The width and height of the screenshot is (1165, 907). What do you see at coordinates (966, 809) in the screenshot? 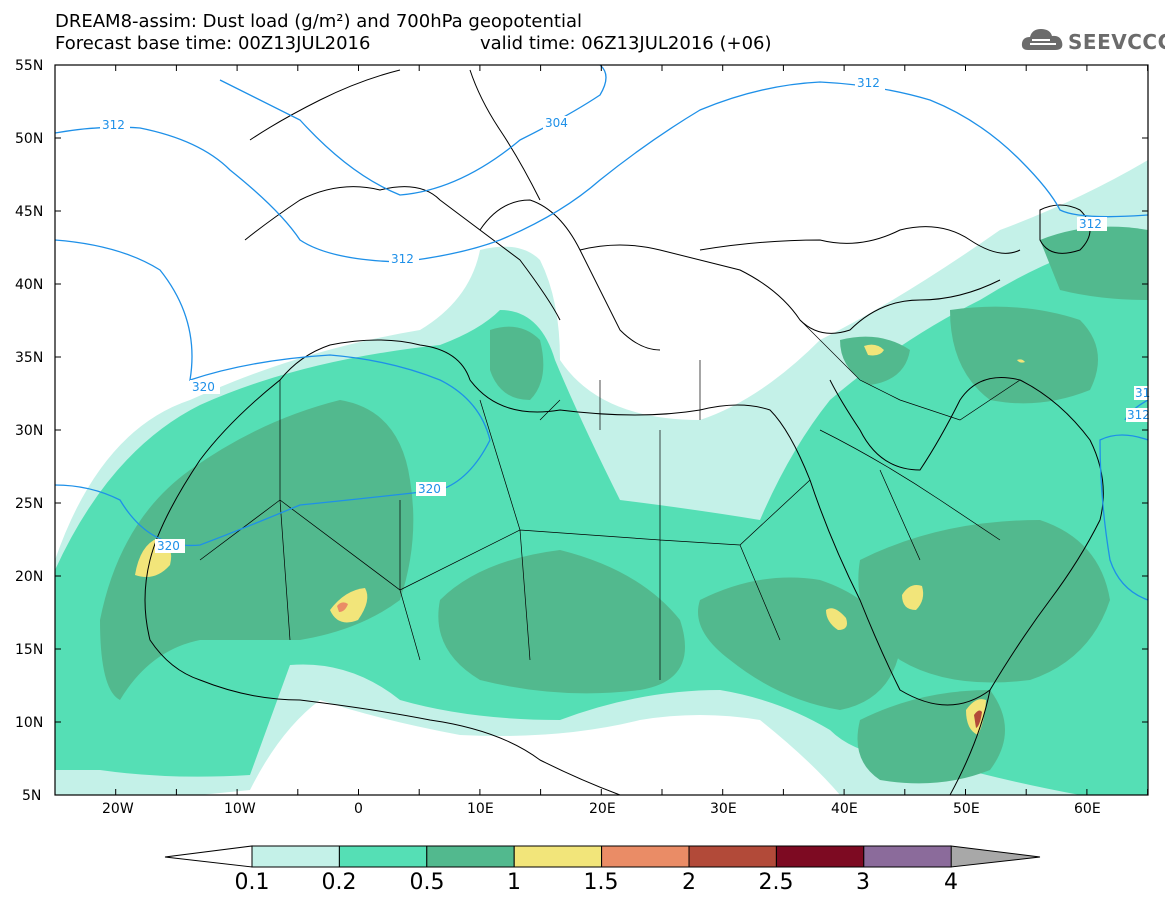
I see `lon-label: 50E` at bounding box center [966, 809].